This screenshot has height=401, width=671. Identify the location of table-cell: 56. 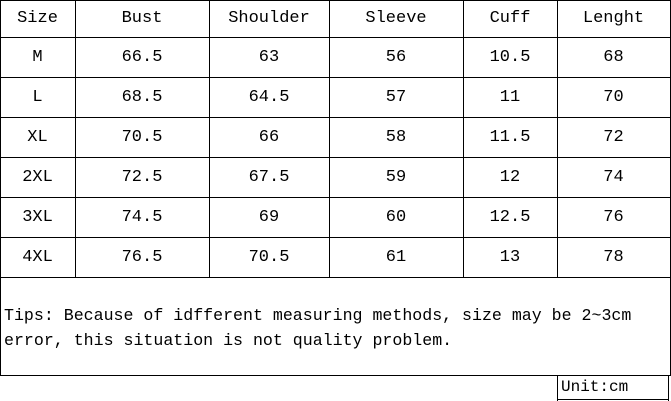
(396, 57).